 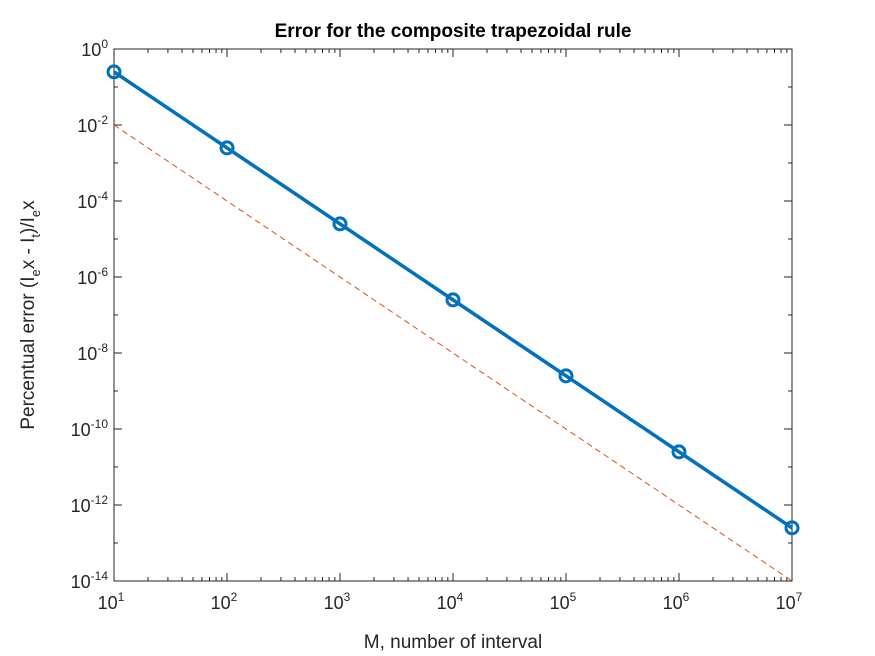 I want to click on y-tick-label: 10⁻¹², so click(x=90, y=504).